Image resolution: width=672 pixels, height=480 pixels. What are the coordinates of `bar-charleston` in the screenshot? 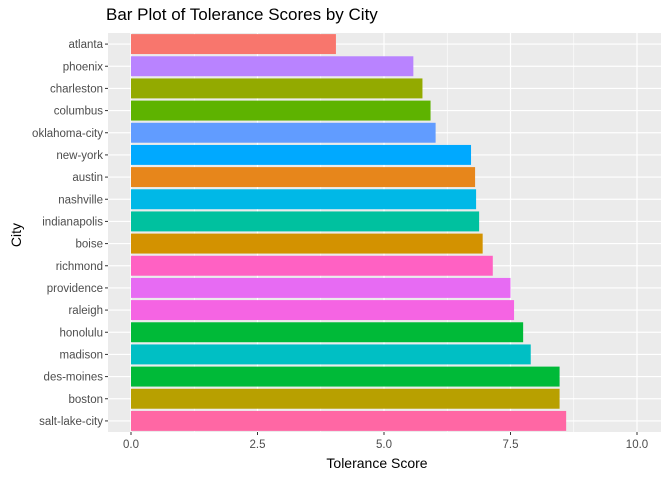 It's located at (277, 88).